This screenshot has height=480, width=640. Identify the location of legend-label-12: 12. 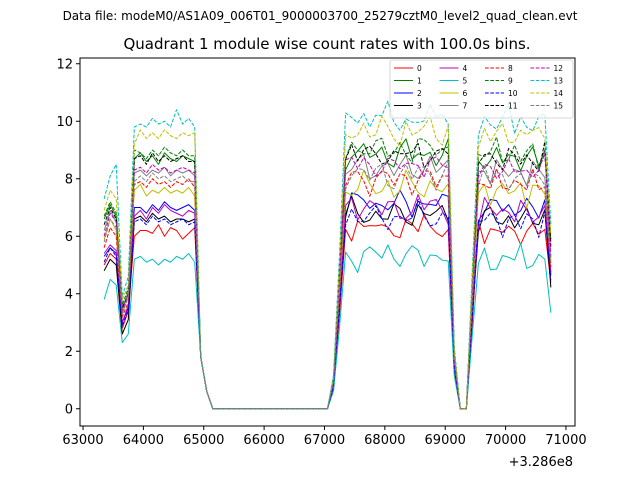
(559, 68).